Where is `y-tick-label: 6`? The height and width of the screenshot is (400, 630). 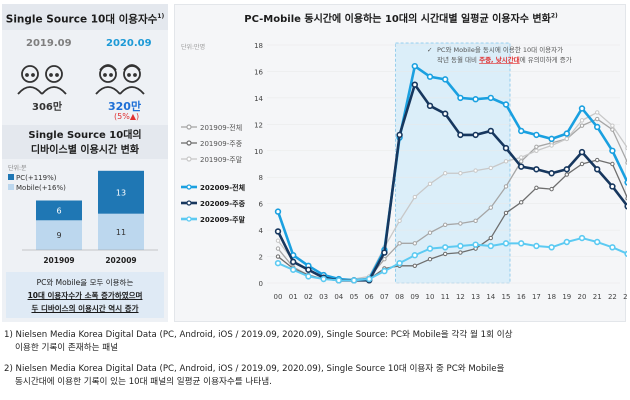 y-tick-label: 6 is located at coordinates (261, 205).